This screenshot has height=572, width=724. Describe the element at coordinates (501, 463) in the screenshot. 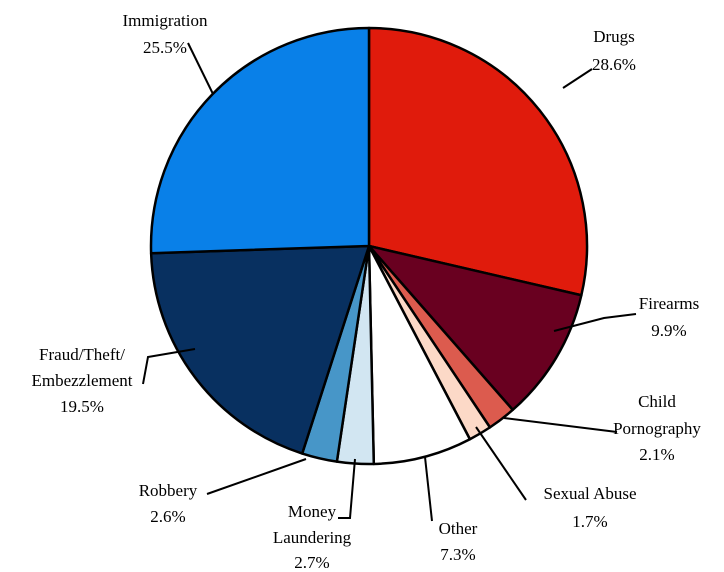

I see `leader-line-sexual-abuse` at that location.